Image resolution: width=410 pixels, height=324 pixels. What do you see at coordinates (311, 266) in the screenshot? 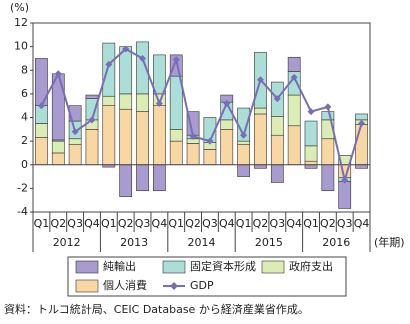
I see `legend-label: 政府支出` at bounding box center [311, 266].